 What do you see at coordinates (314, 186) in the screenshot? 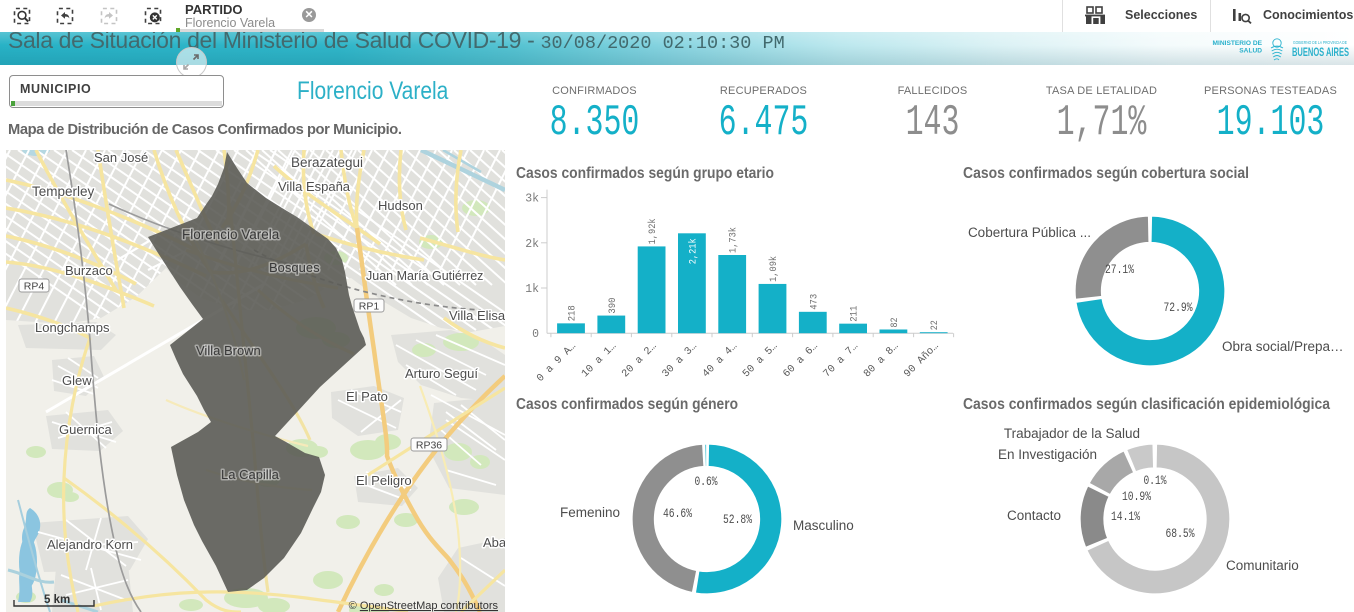
I see `svg-text: Villa España` at bounding box center [314, 186].